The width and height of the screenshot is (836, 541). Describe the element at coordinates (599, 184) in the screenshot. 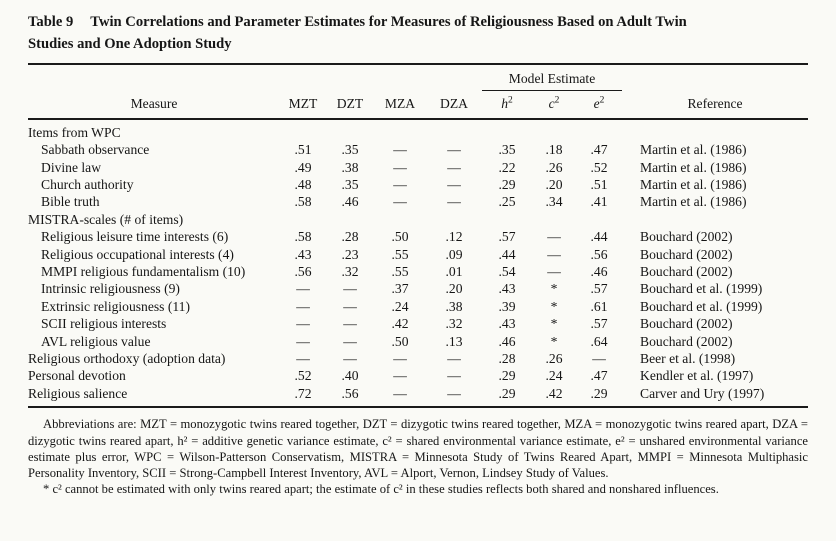

I see `value-cell: .51` at that location.